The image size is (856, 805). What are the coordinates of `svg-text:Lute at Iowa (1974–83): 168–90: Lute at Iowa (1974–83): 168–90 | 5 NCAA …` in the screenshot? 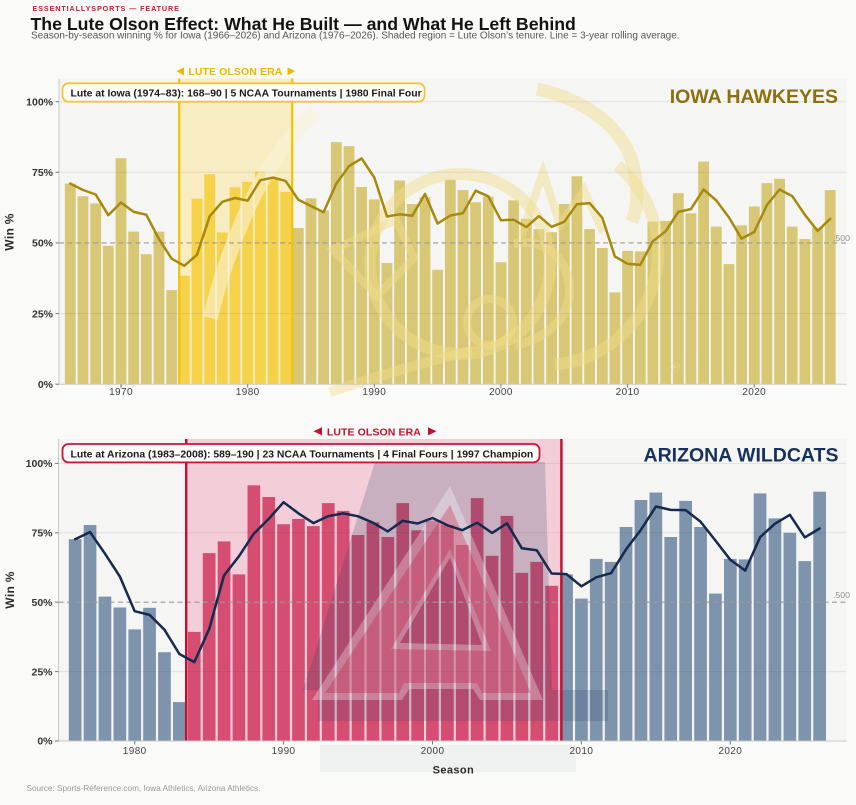 It's located at (246, 94).